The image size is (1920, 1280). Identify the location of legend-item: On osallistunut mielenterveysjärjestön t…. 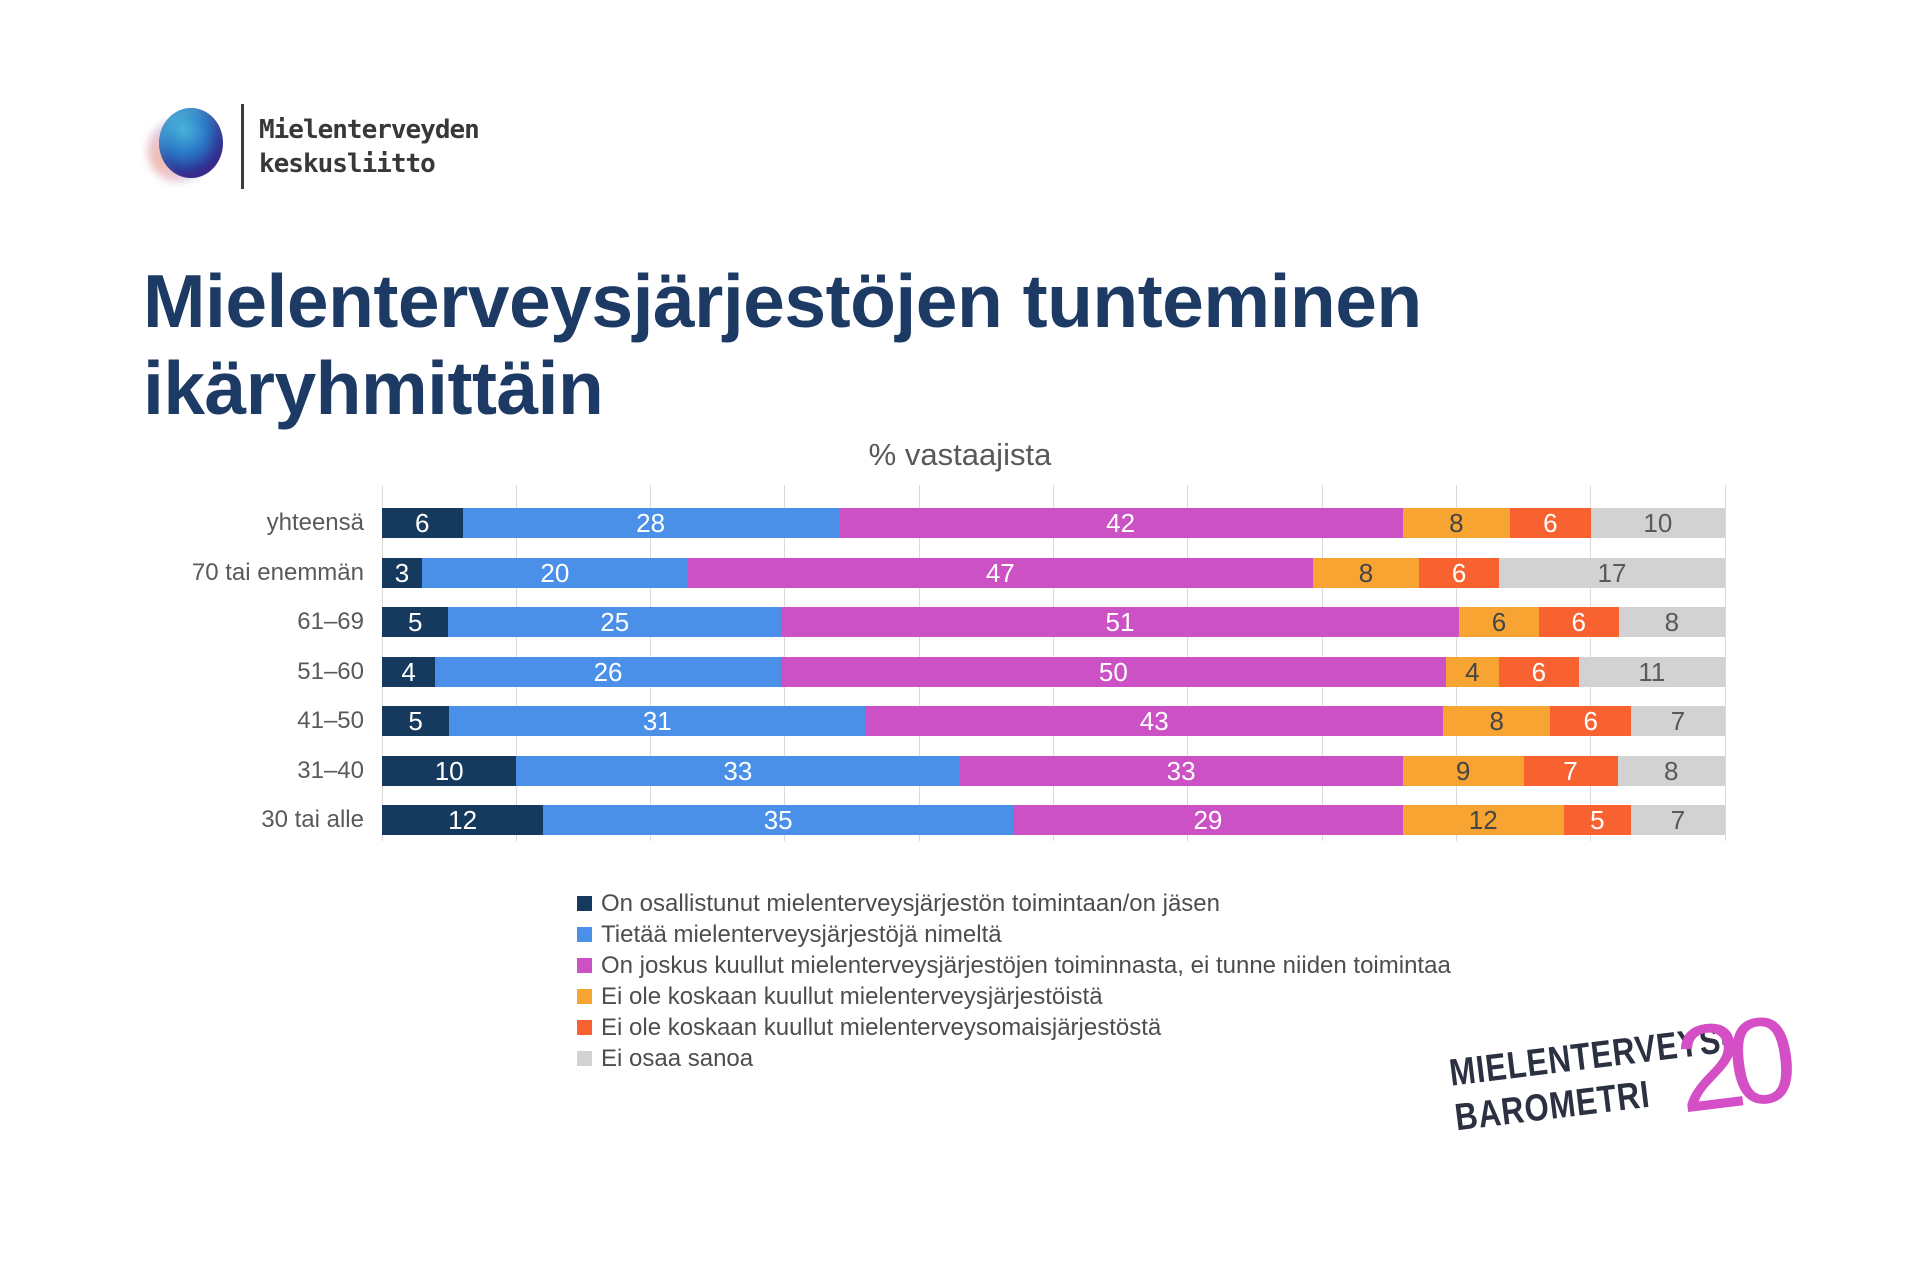
(1014, 903).